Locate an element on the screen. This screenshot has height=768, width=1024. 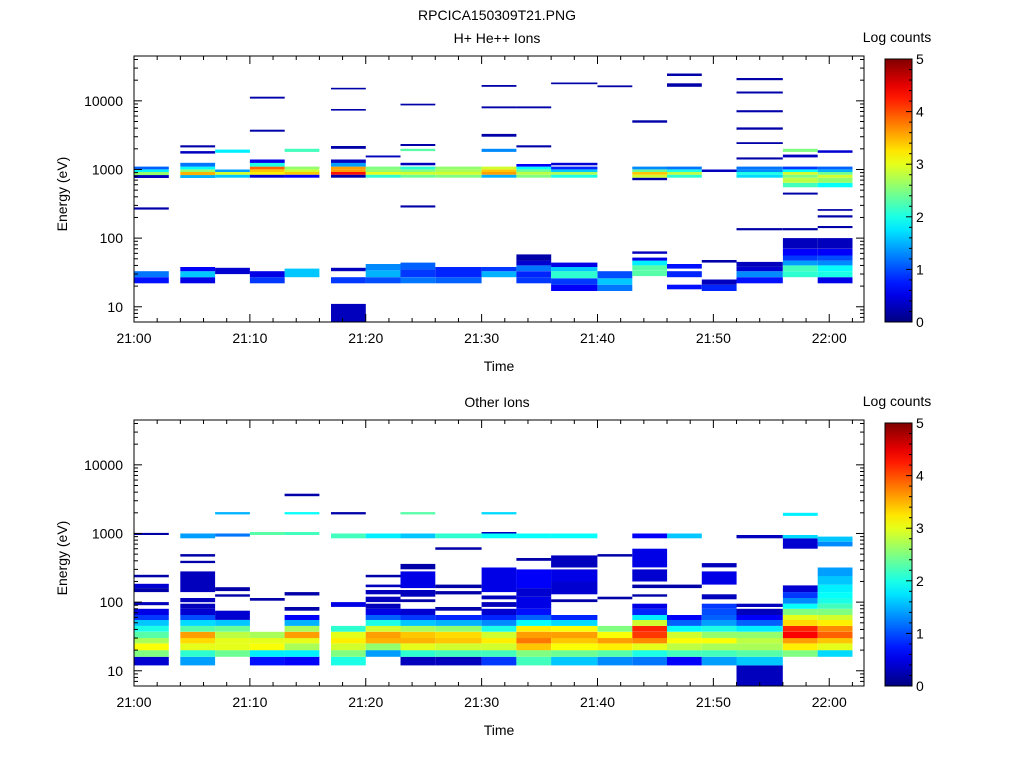
colorbar-tick-label: 4 is located at coordinates (920, 112).